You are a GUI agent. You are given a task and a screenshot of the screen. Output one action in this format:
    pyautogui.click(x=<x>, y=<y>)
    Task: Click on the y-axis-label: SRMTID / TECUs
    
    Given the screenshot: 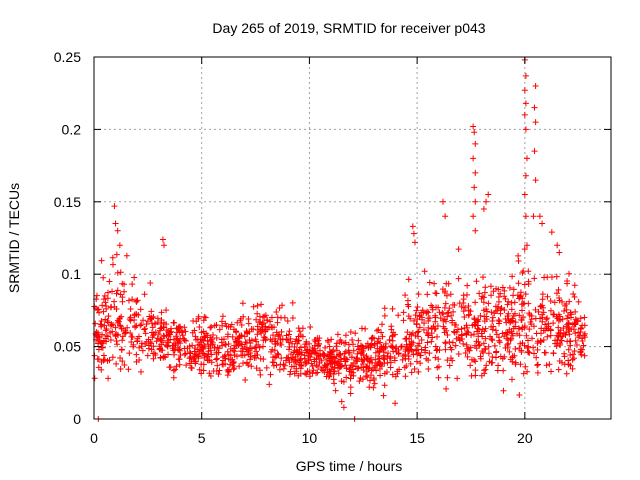 What is the action you would take?
    pyautogui.click(x=14, y=238)
    